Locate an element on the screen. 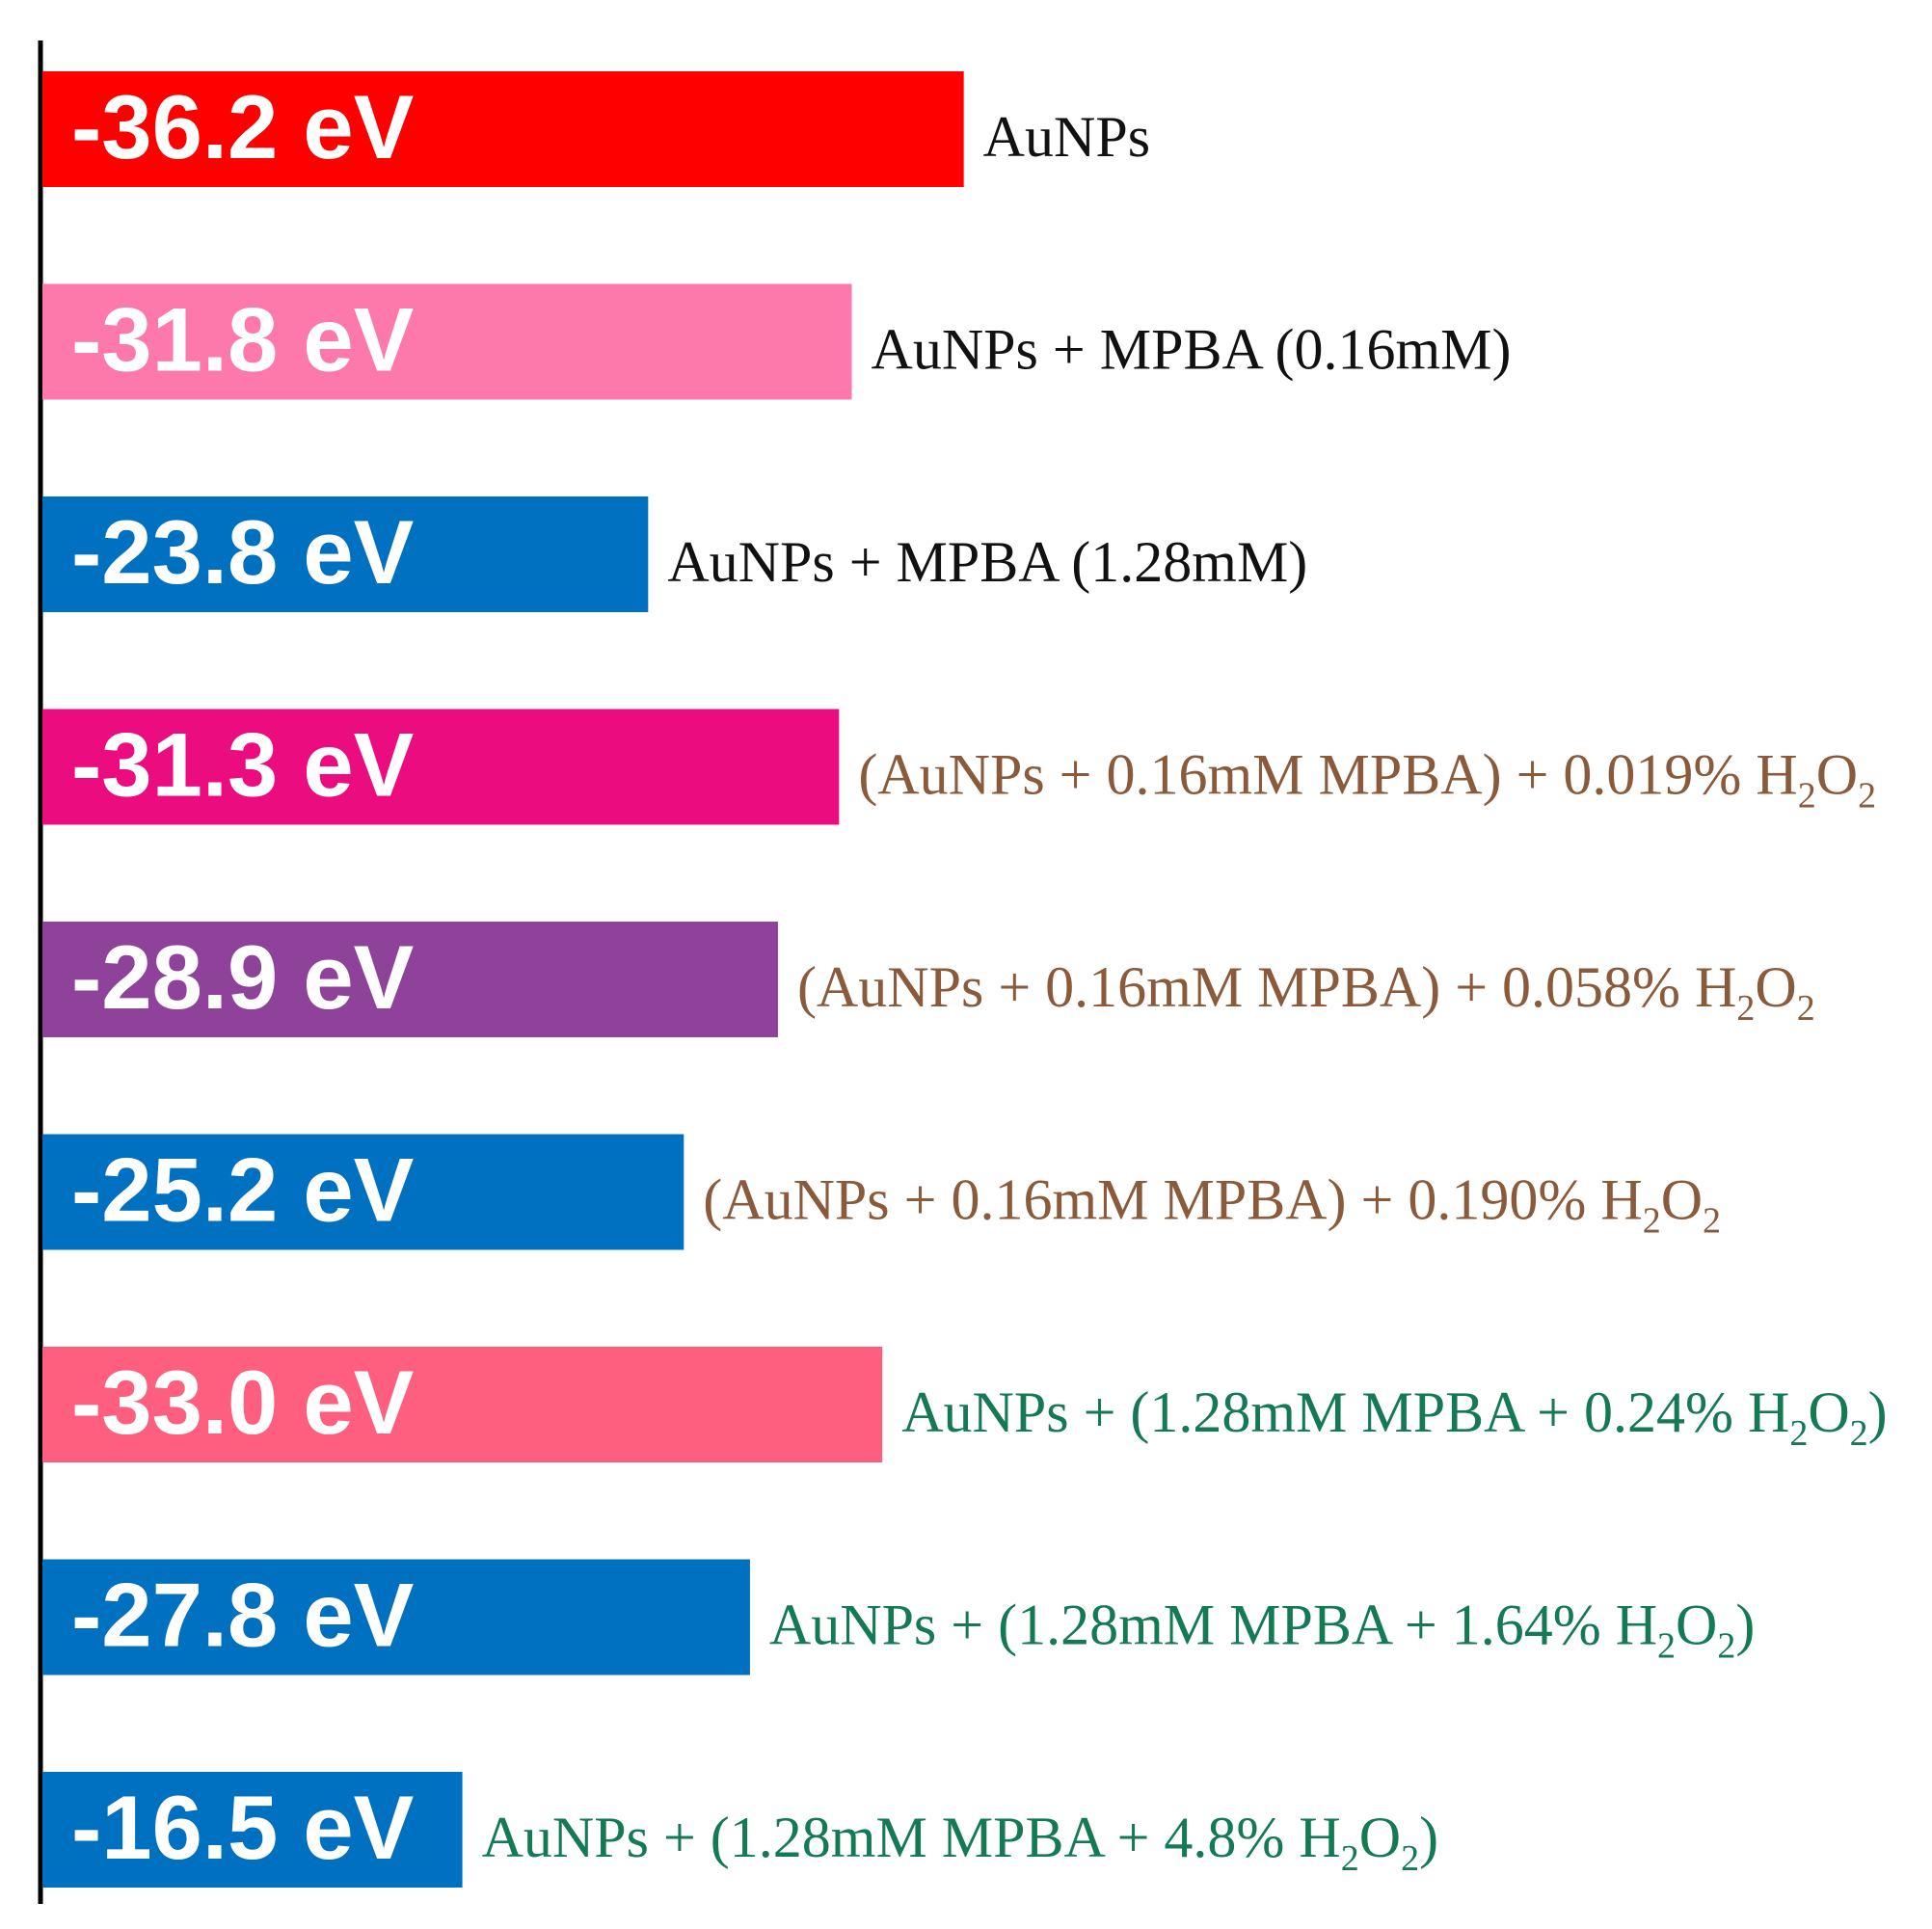  bar-value-label: -36.2 eV is located at coordinates (243, 126).